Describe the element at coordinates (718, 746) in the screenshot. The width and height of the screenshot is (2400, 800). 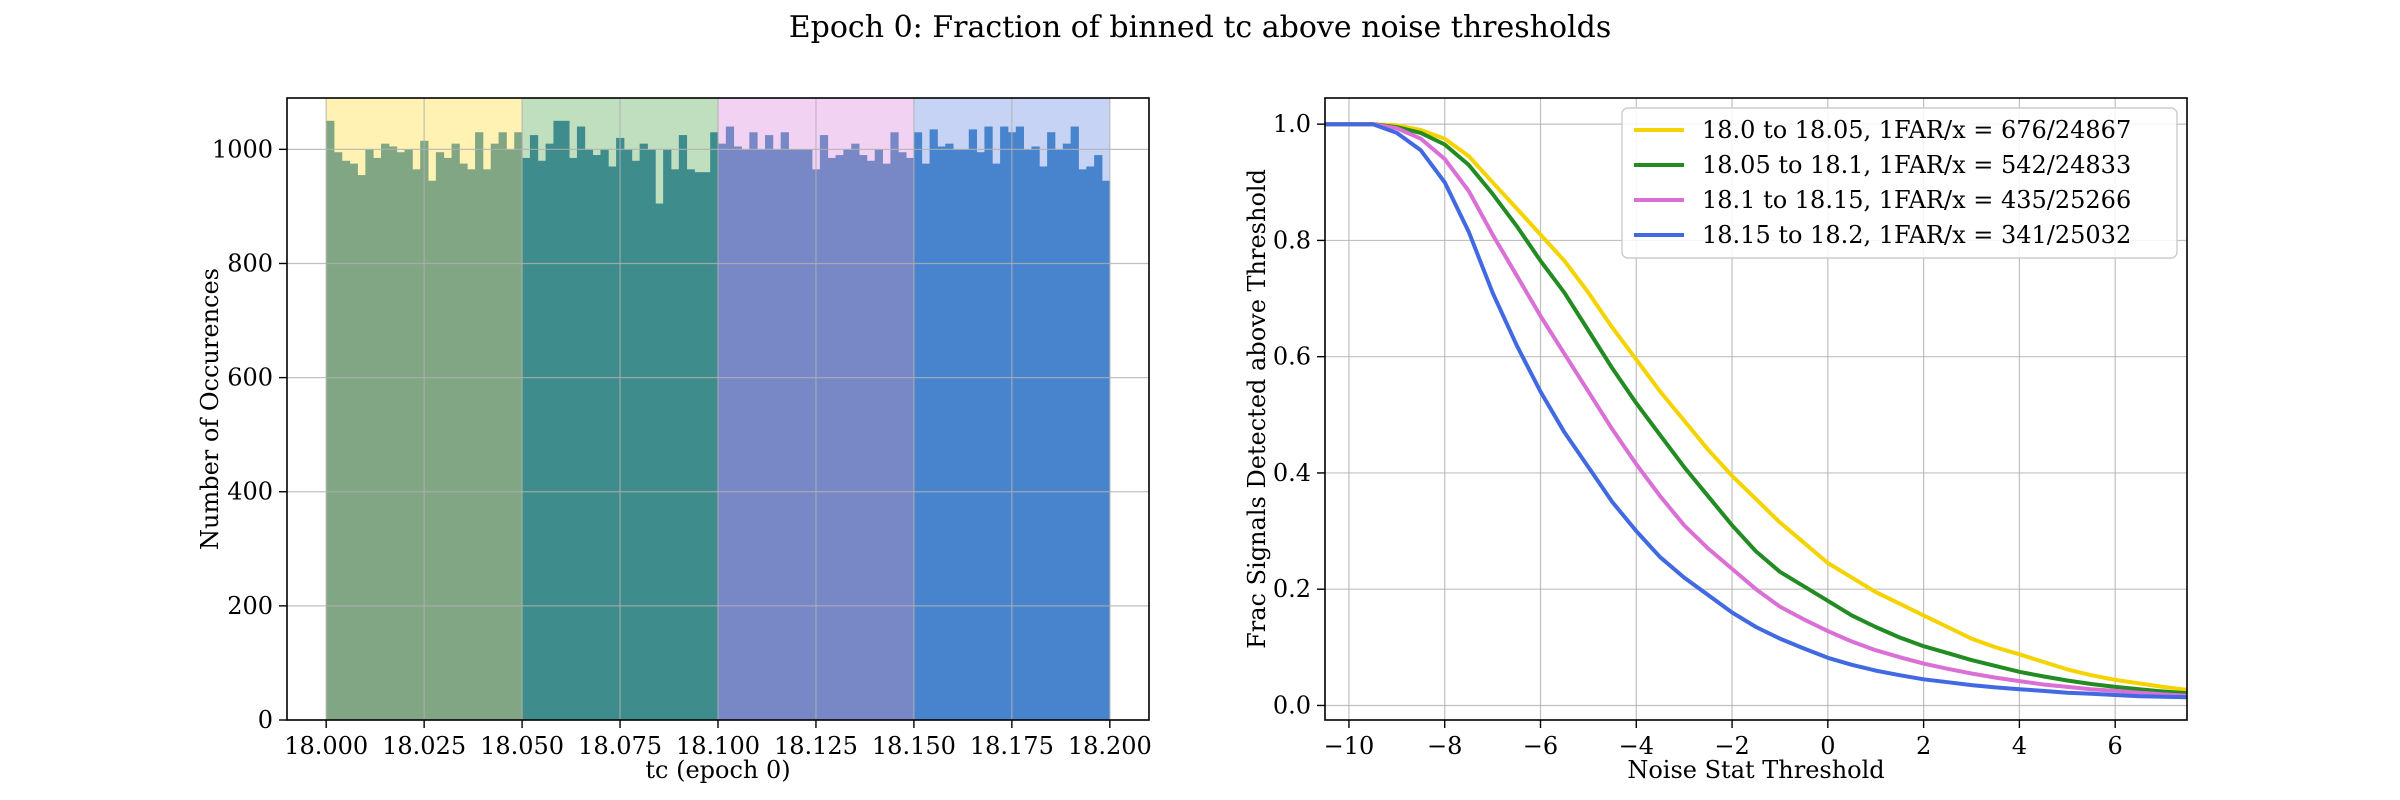
I see `x-tick-label: 18.100` at that location.